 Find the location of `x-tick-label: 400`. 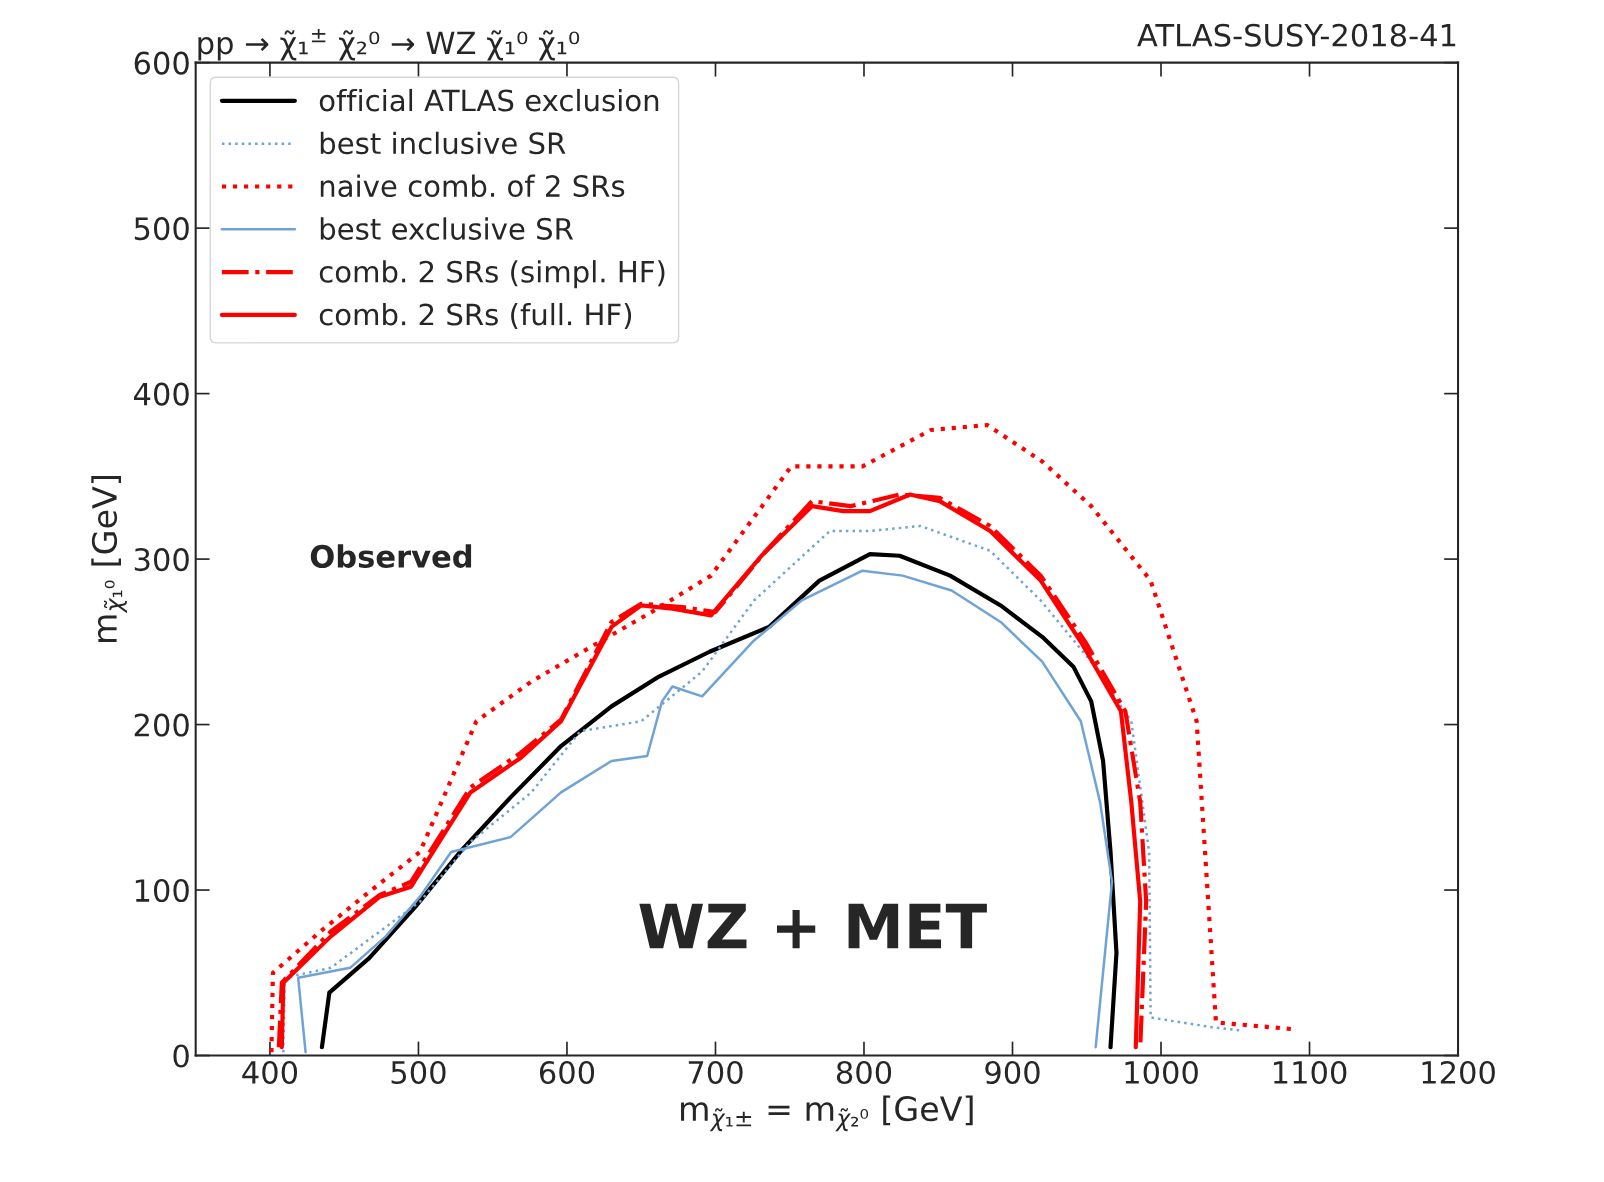

x-tick-label: 400 is located at coordinates (270, 1072).